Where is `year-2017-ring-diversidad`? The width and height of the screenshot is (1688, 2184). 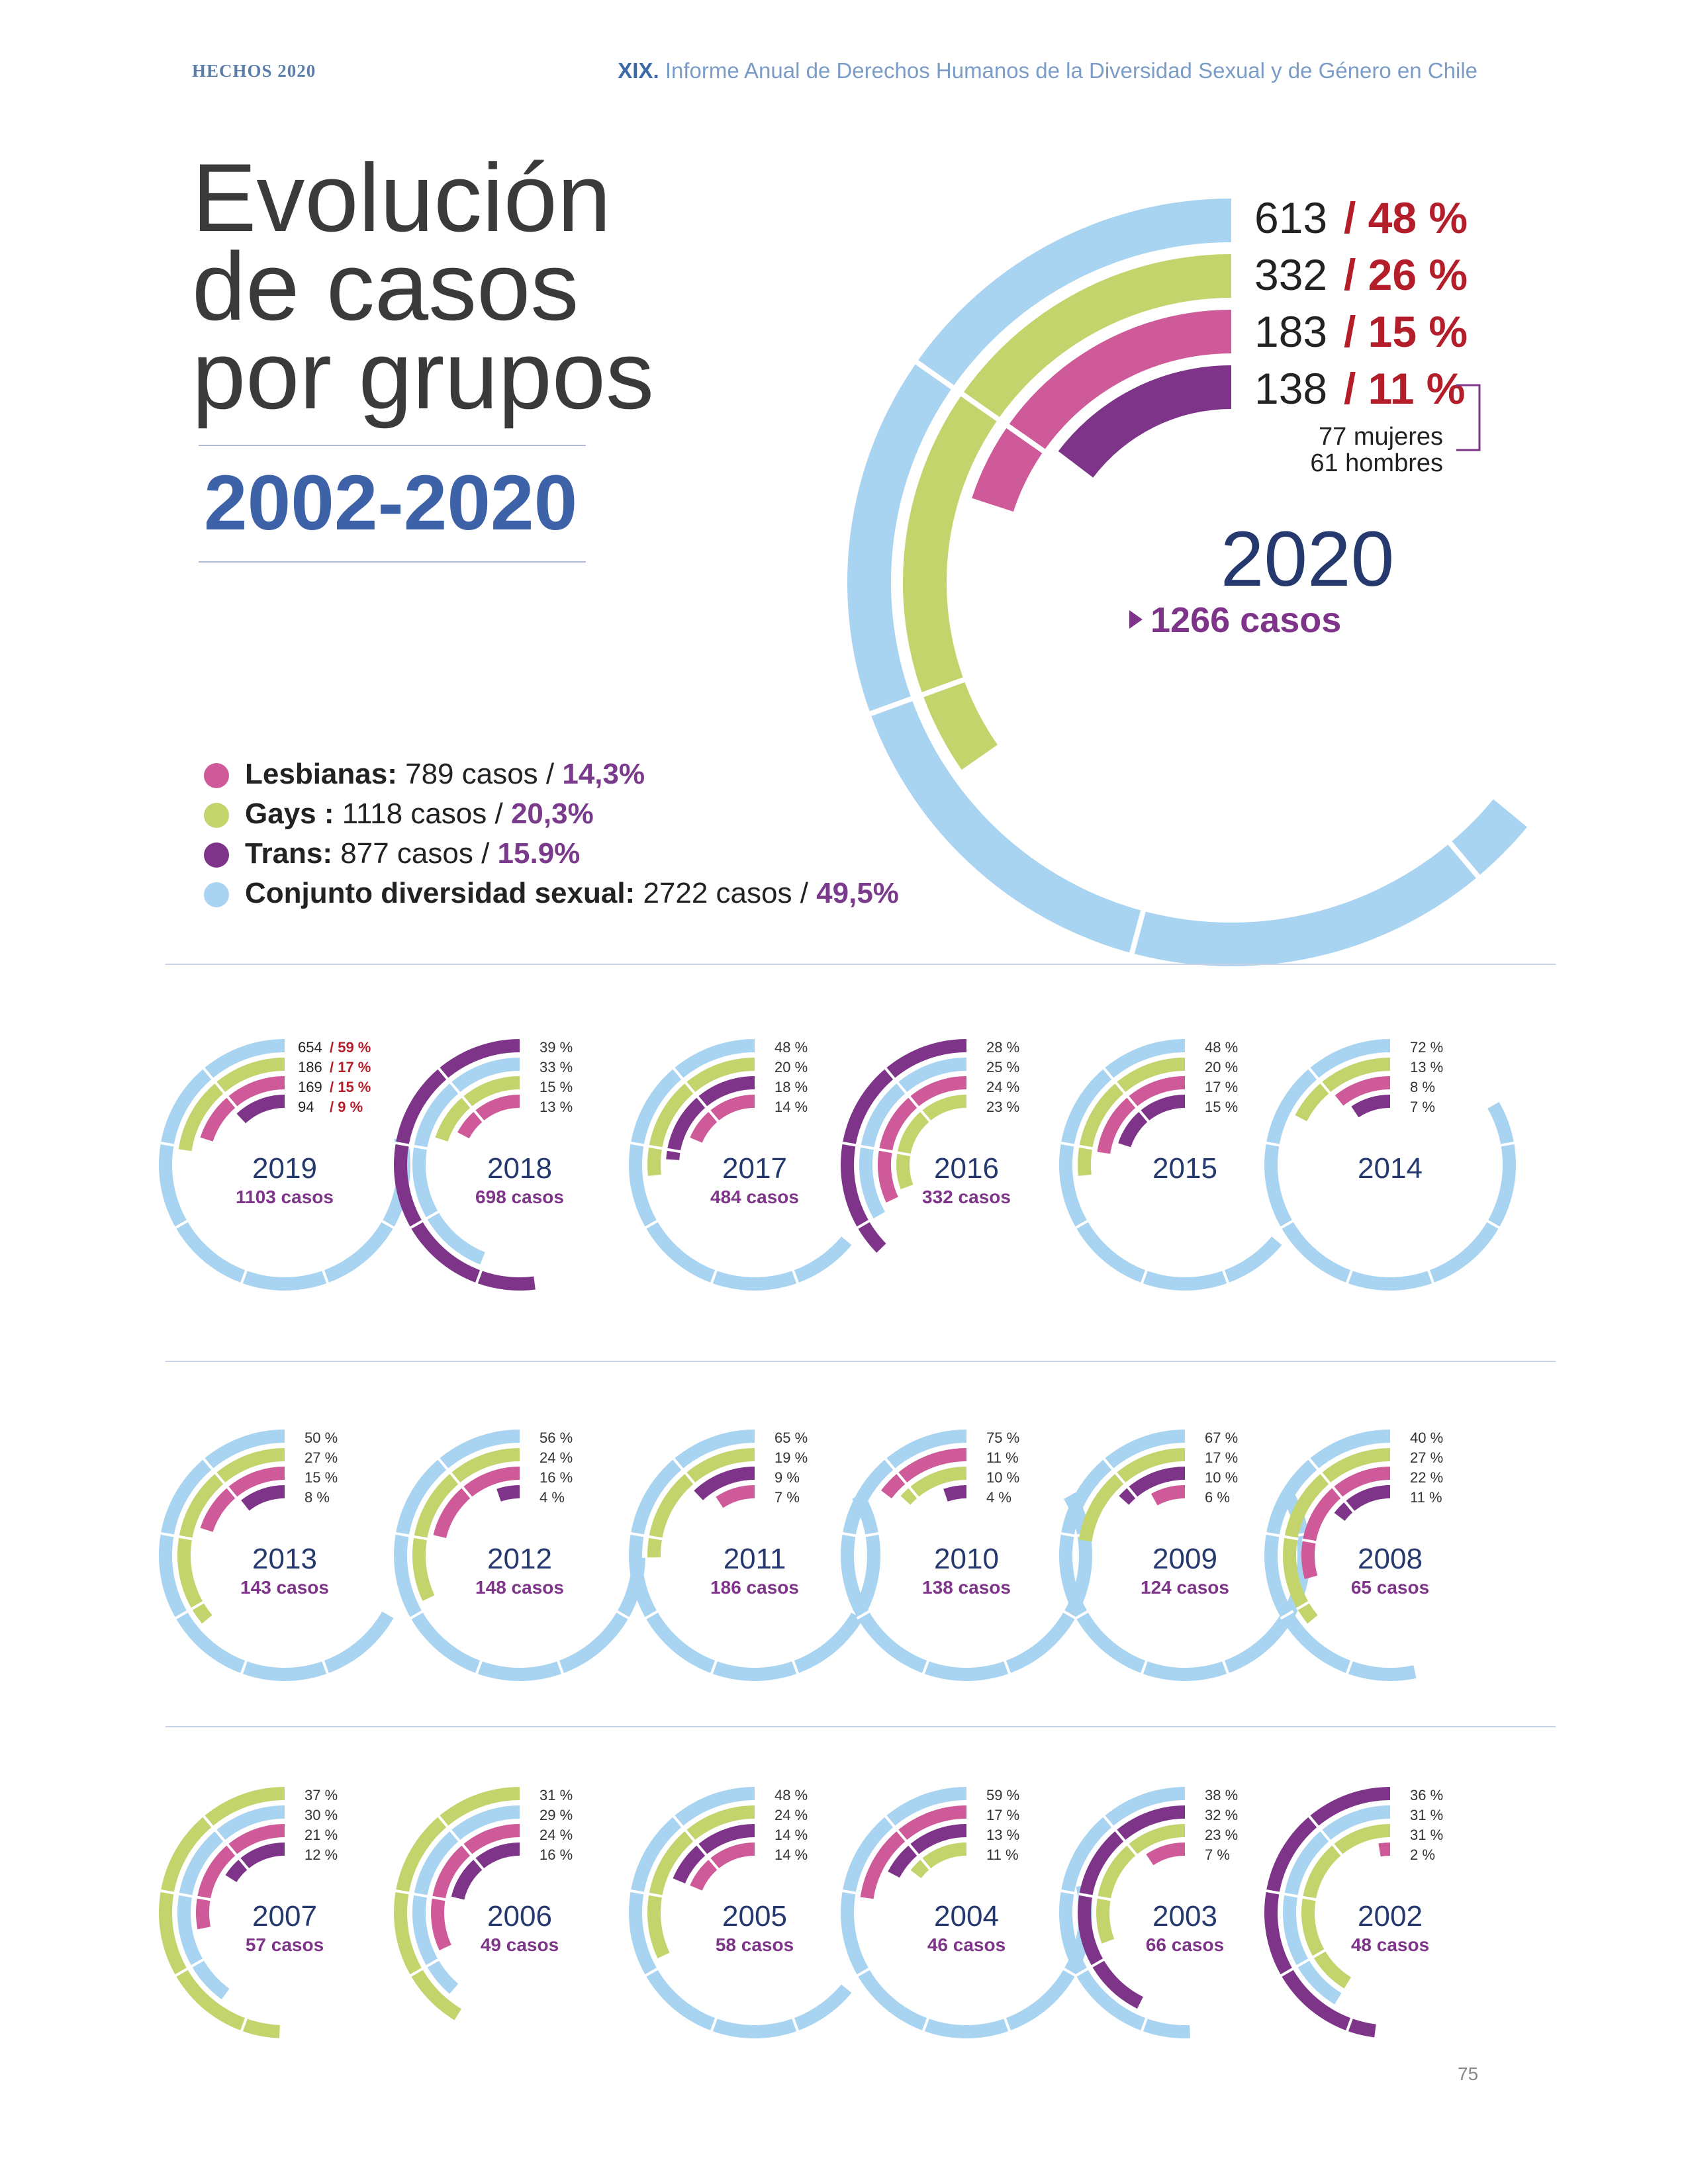
year-2017-ring-diversidad is located at coordinates (741, 1165).